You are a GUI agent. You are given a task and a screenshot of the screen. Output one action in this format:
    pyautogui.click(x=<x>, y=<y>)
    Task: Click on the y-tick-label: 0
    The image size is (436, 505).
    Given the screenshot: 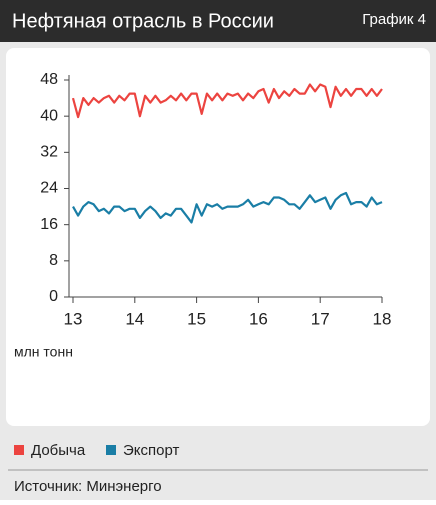 What is the action you would take?
    pyautogui.click(x=53, y=296)
    